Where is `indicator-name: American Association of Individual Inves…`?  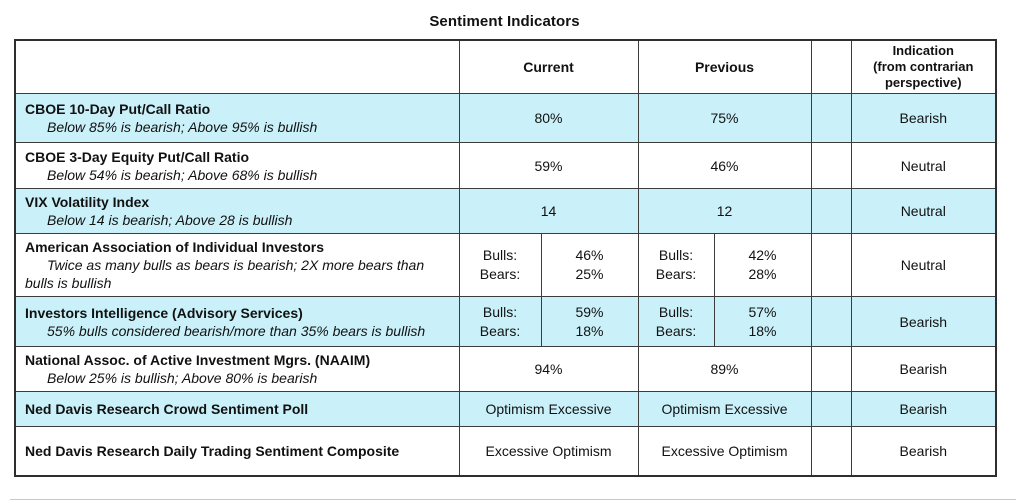
indicator-name: American Association of Individual Inves… is located at coordinates (174, 247).